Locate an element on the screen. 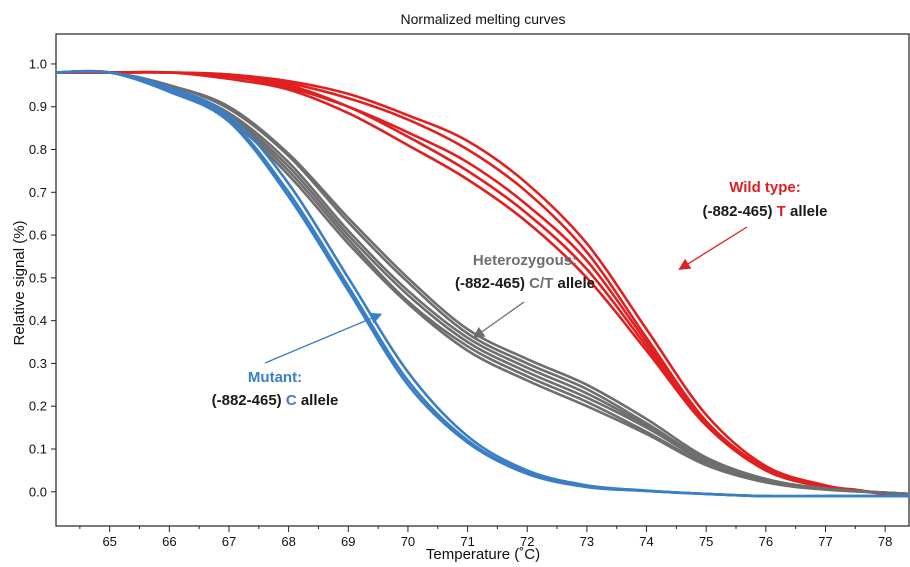  mutant-annotation-allele: (-882-465) C allele is located at coordinates (275, 400).